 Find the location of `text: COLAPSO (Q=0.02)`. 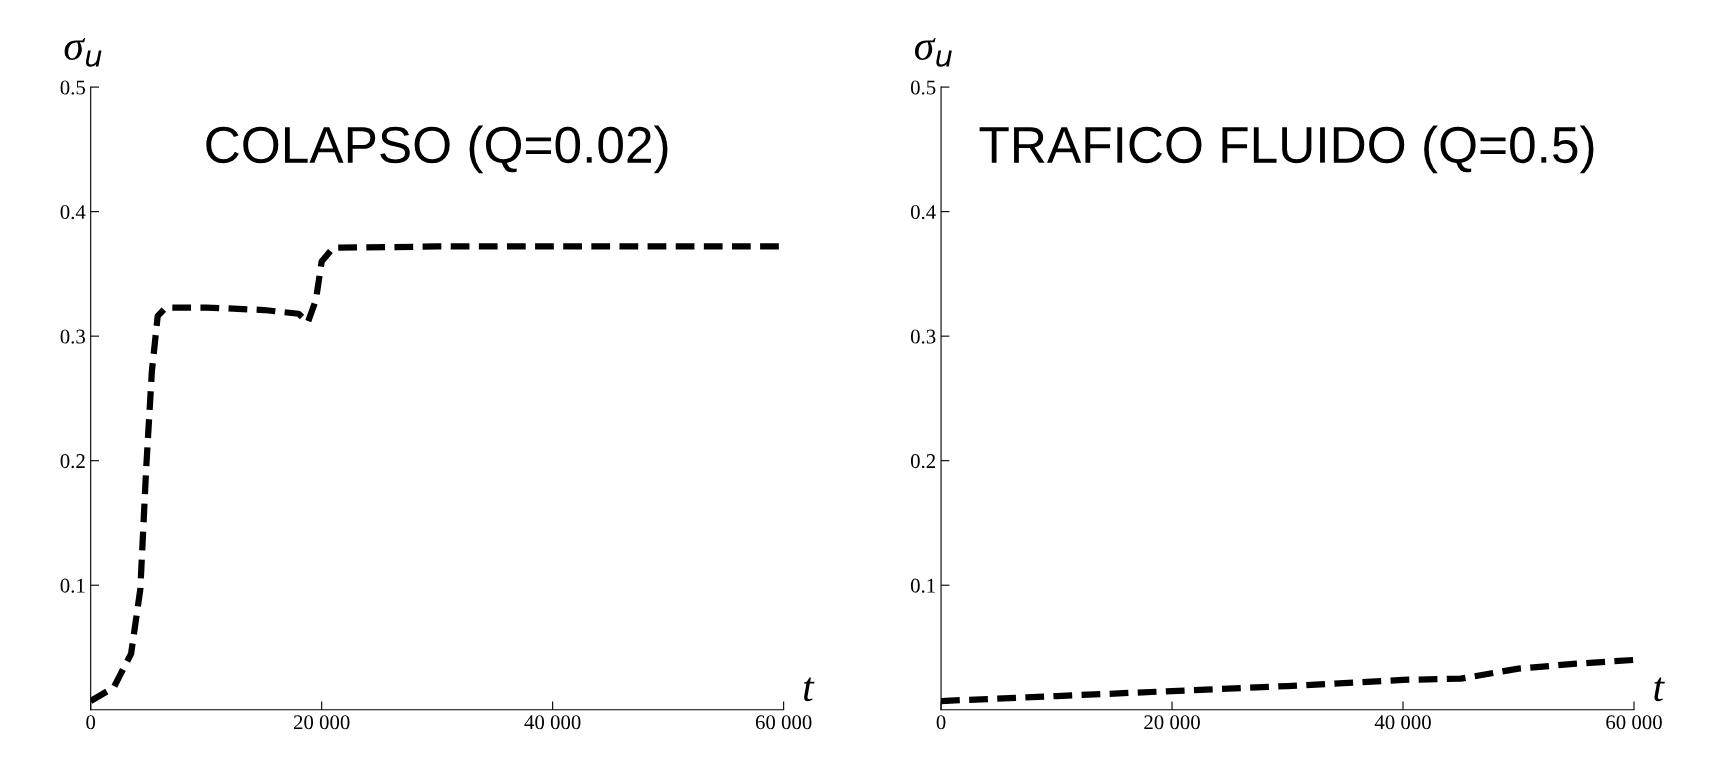

text: COLAPSO (Q=0.02) is located at coordinates (437, 149).